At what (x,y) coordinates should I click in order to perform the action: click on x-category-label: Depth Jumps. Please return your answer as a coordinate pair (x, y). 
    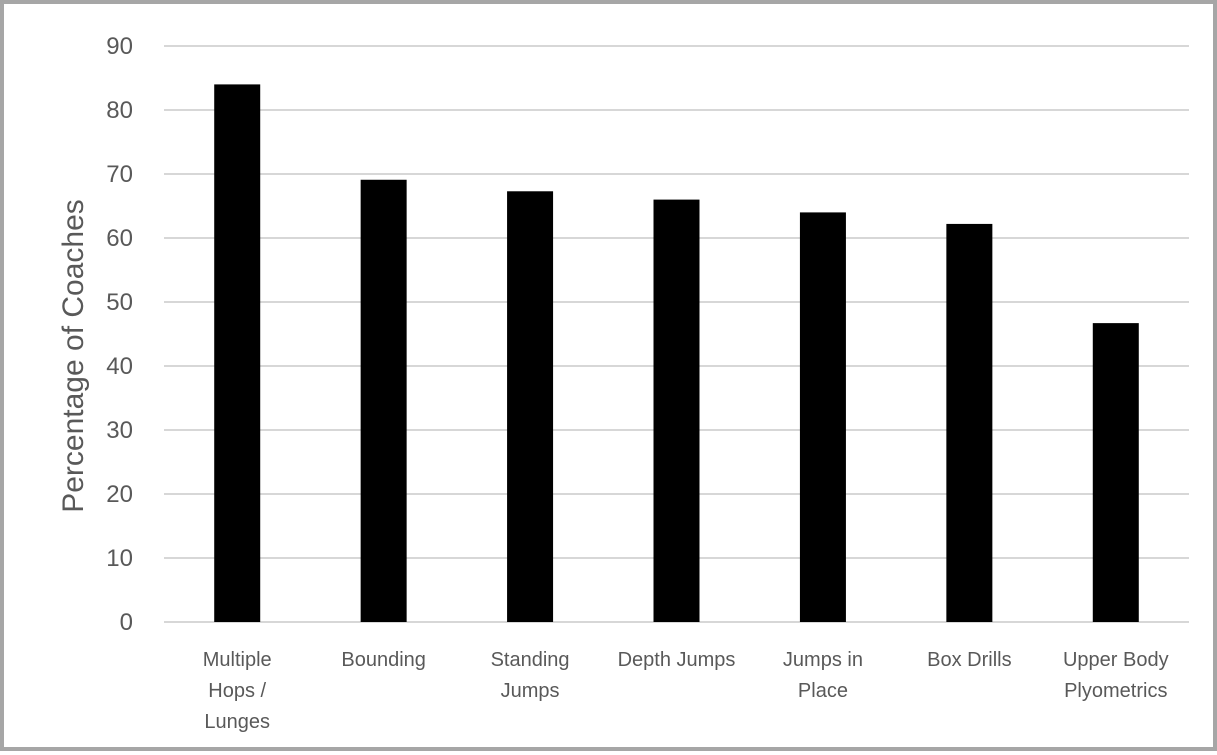
    Looking at the image, I should click on (677, 660).